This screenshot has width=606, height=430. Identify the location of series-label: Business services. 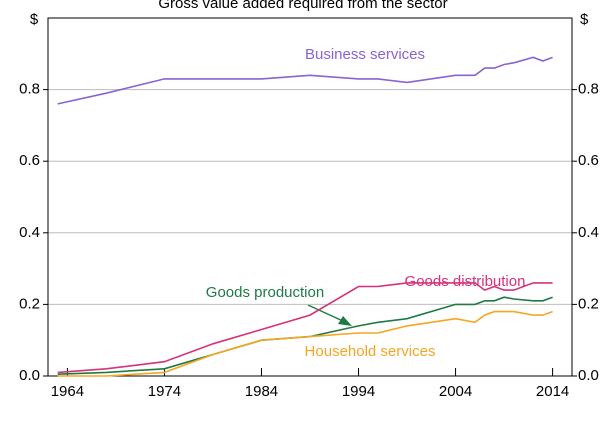
(365, 54).